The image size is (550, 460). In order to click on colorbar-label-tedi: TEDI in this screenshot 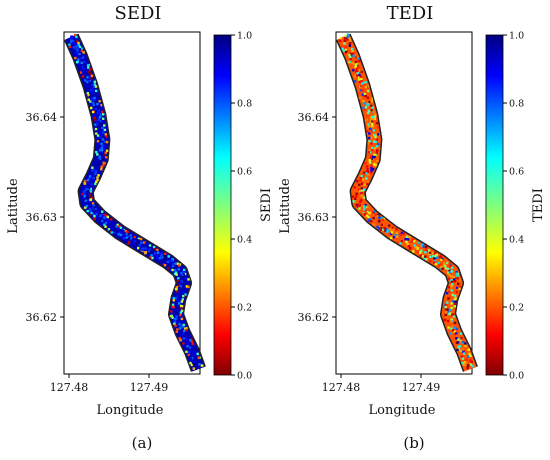, I will do `click(538, 205)`.